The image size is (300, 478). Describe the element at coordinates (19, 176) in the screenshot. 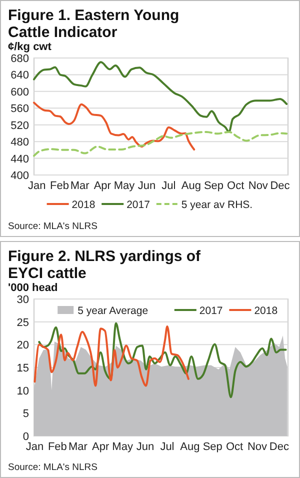

I see `y-tick-label: 400` at that location.